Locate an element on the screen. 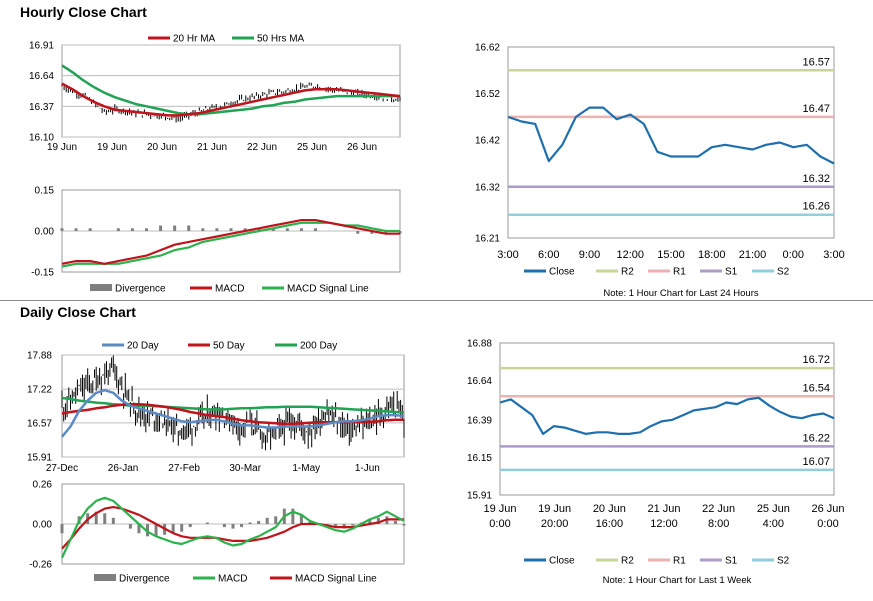  daily-section-title: Daily Close Chart is located at coordinates (78, 312).